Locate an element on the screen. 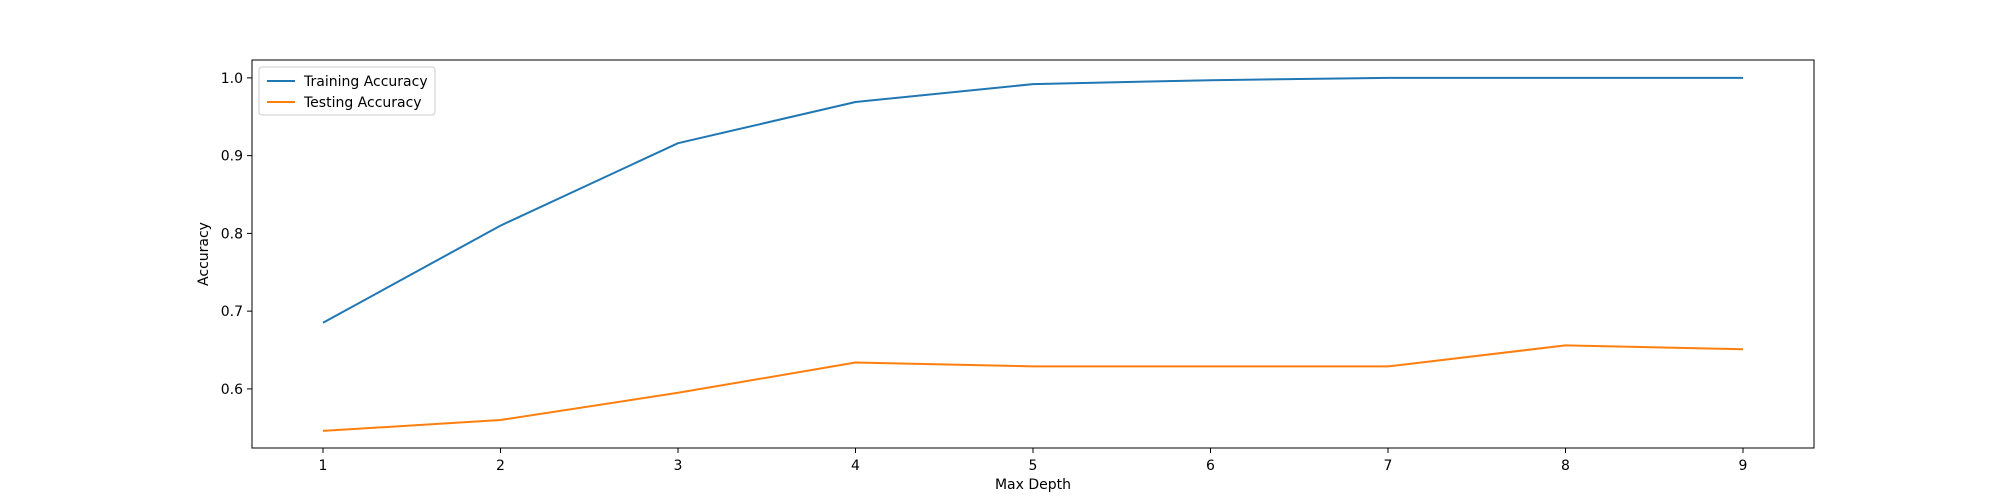 The width and height of the screenshot is (2000, 500). y-tick-label: 0.9 is located at coordinates (232, 157).